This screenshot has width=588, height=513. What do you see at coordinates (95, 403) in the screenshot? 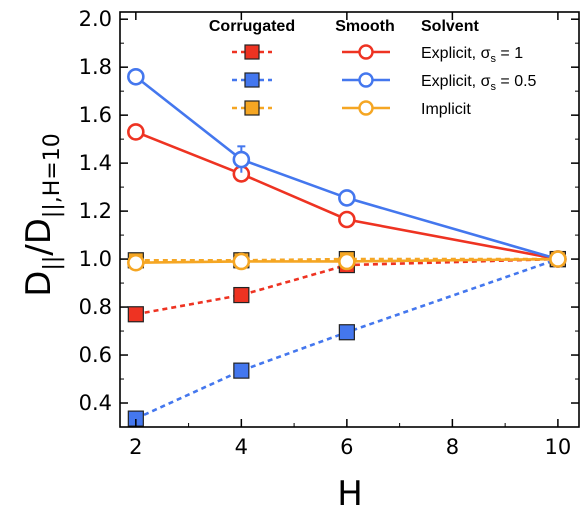
I see `y-tick-label: 0.4` at bounding box center [95, 403].